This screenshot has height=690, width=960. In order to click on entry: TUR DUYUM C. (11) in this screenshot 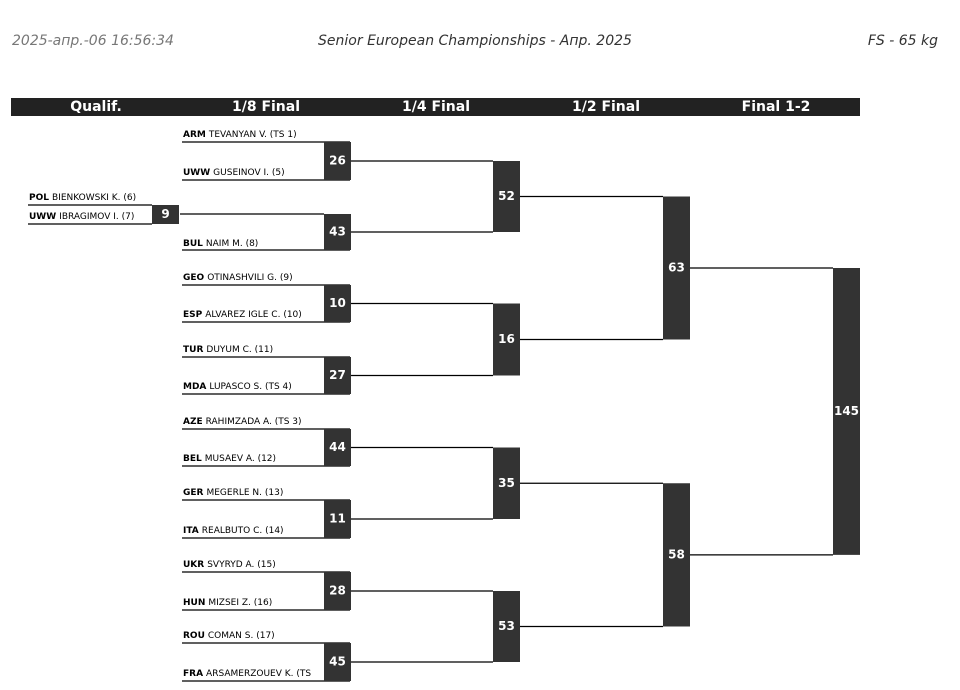, I will do `click(228, 350)`.